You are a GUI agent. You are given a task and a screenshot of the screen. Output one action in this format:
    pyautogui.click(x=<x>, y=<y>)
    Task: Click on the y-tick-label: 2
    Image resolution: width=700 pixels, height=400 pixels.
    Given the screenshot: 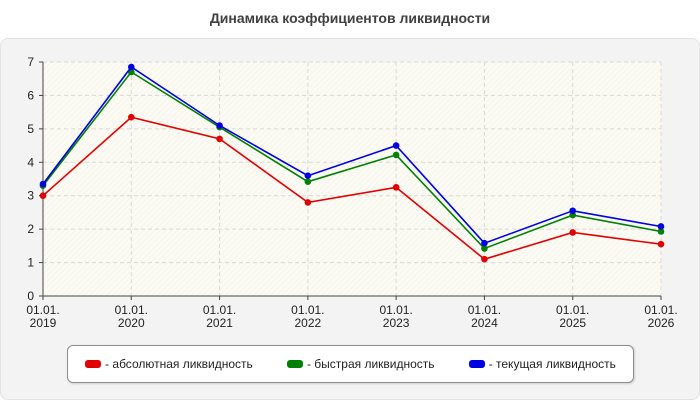 What is the action you would take?
    pyautogui.click(x=30, y=229)
    